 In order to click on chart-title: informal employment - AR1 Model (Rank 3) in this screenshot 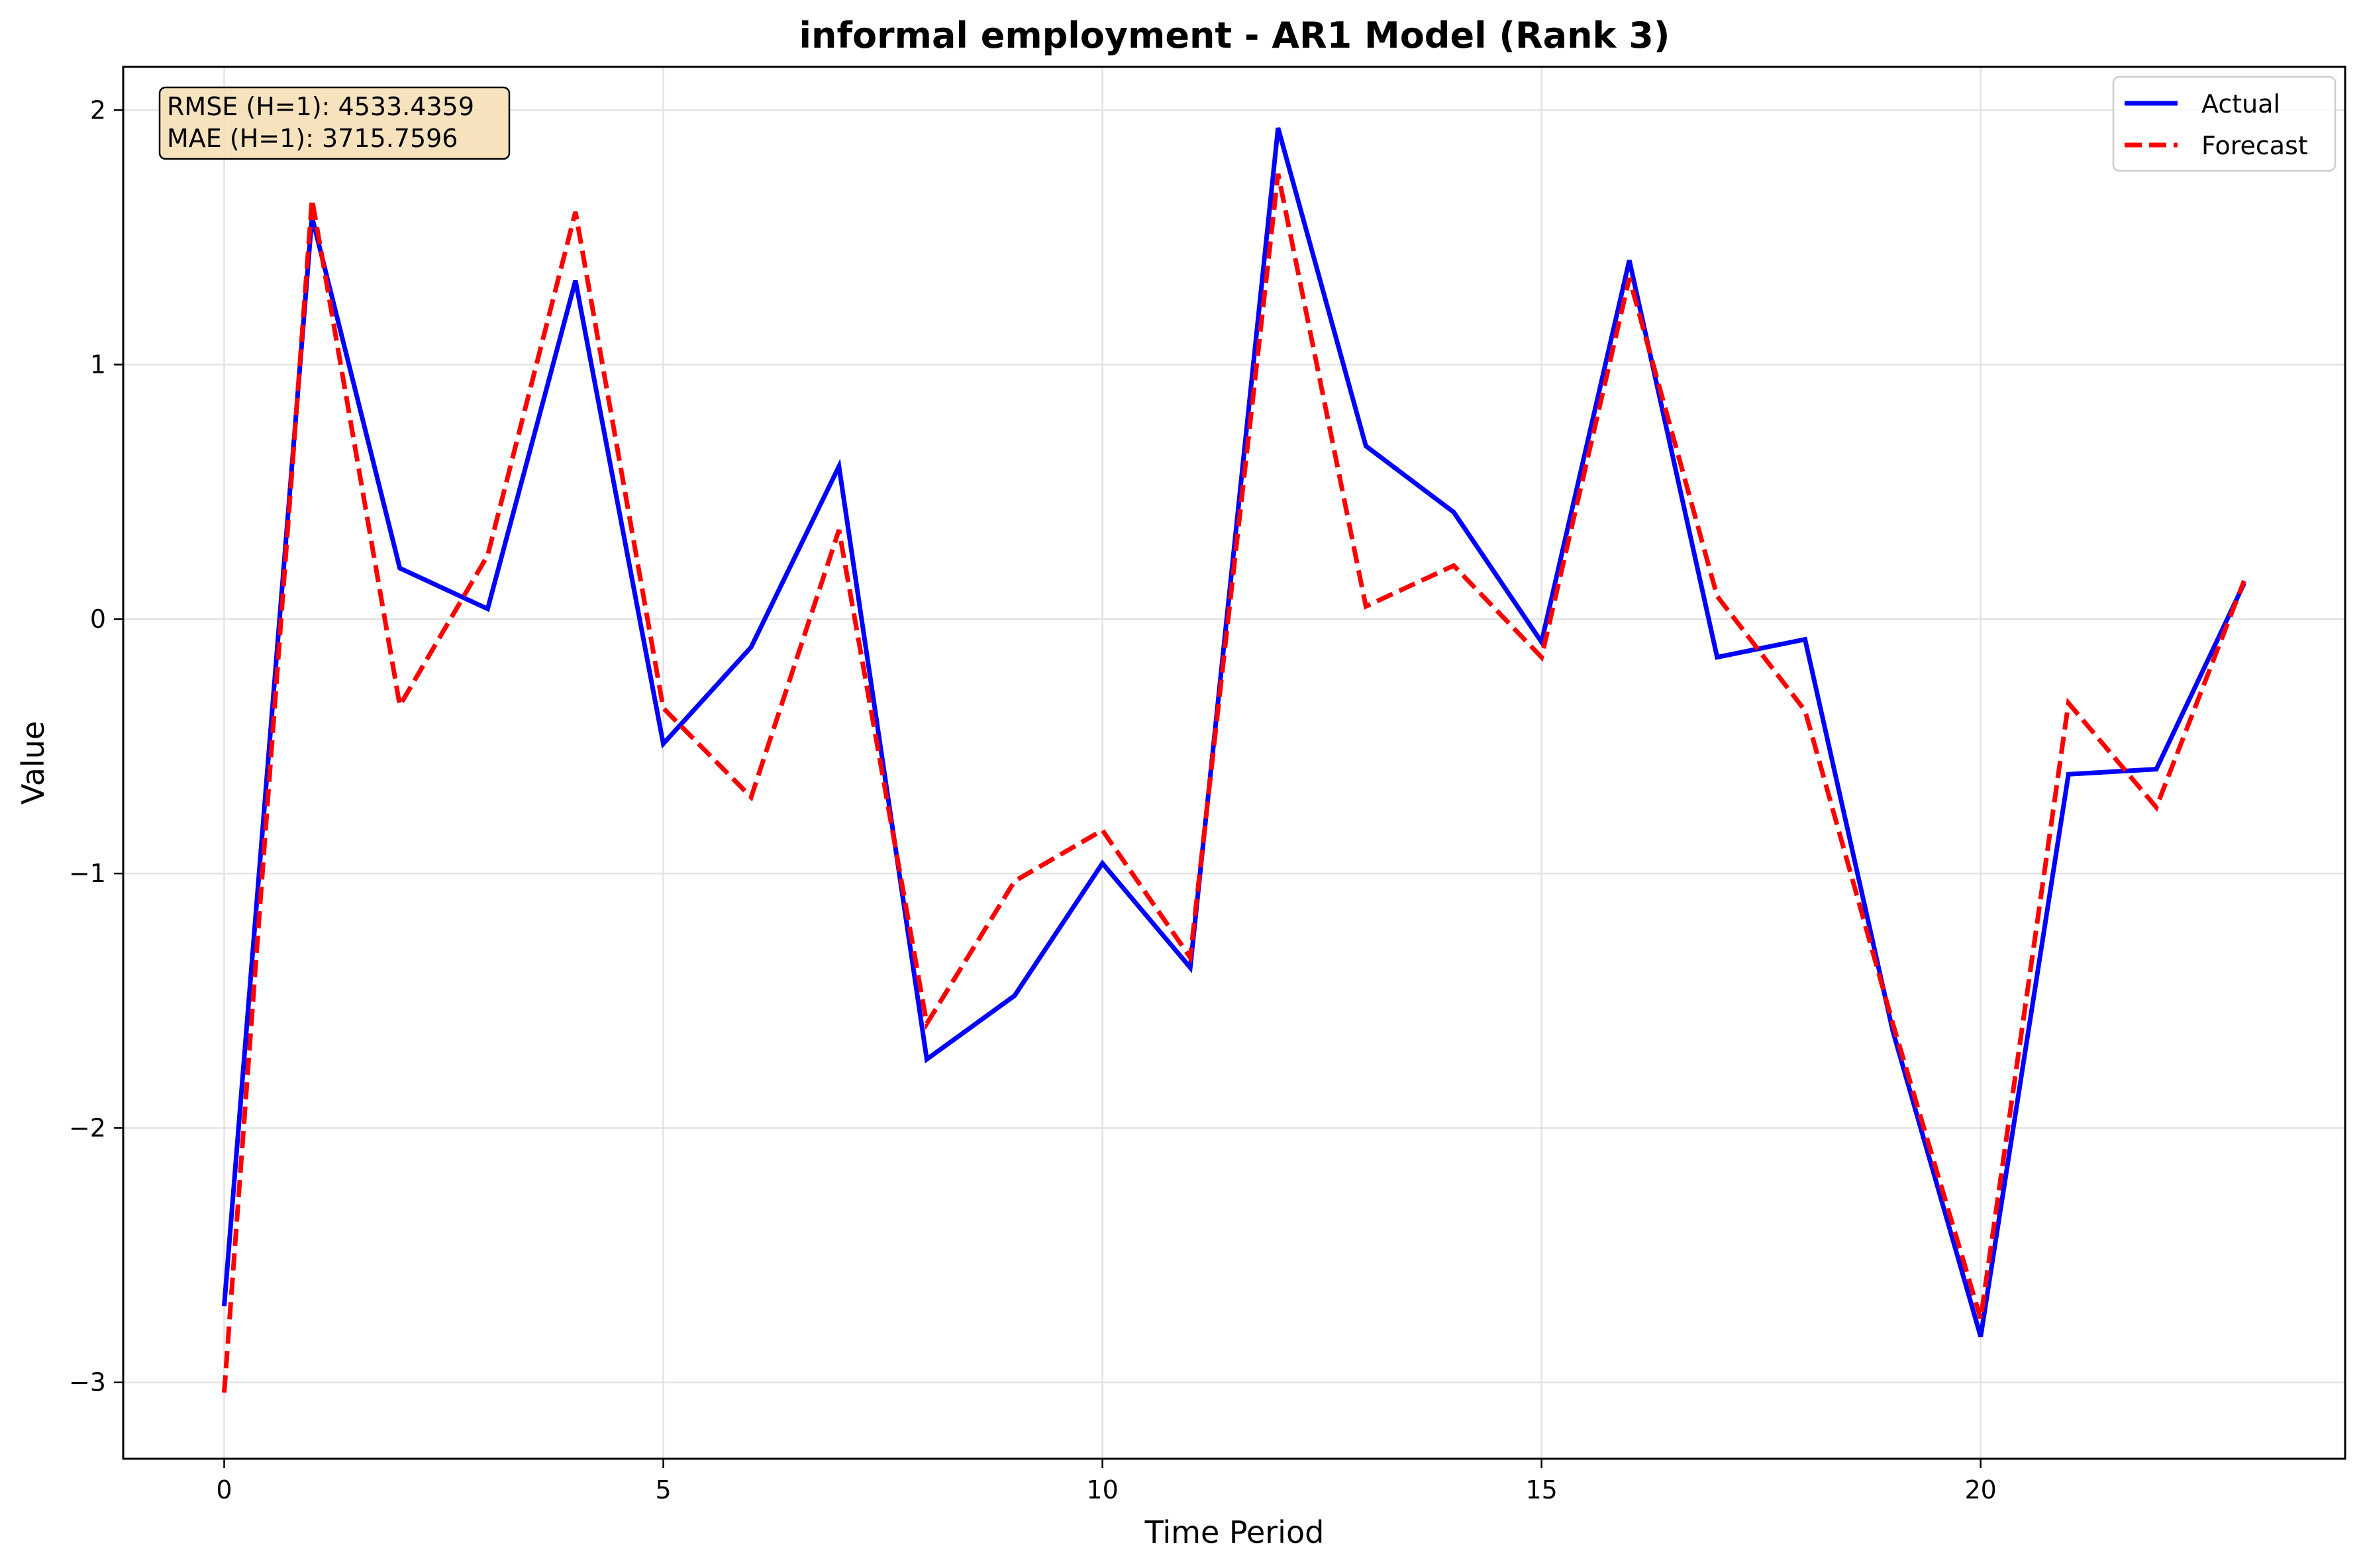, I will do `click(1234, 35)`.